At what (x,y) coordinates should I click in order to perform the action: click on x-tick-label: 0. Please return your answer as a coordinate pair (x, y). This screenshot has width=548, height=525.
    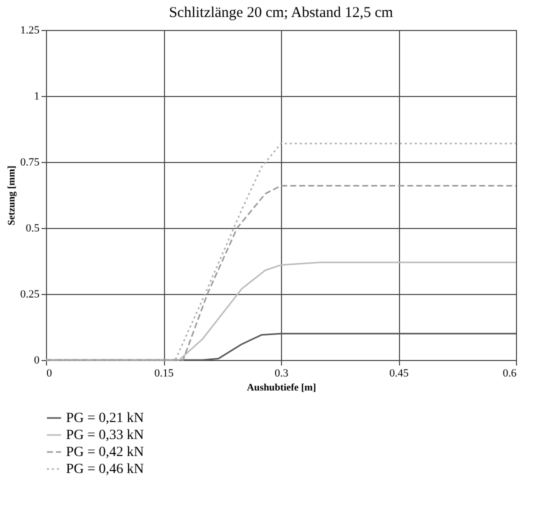
    Looking at the image, I should click on (49, 374).